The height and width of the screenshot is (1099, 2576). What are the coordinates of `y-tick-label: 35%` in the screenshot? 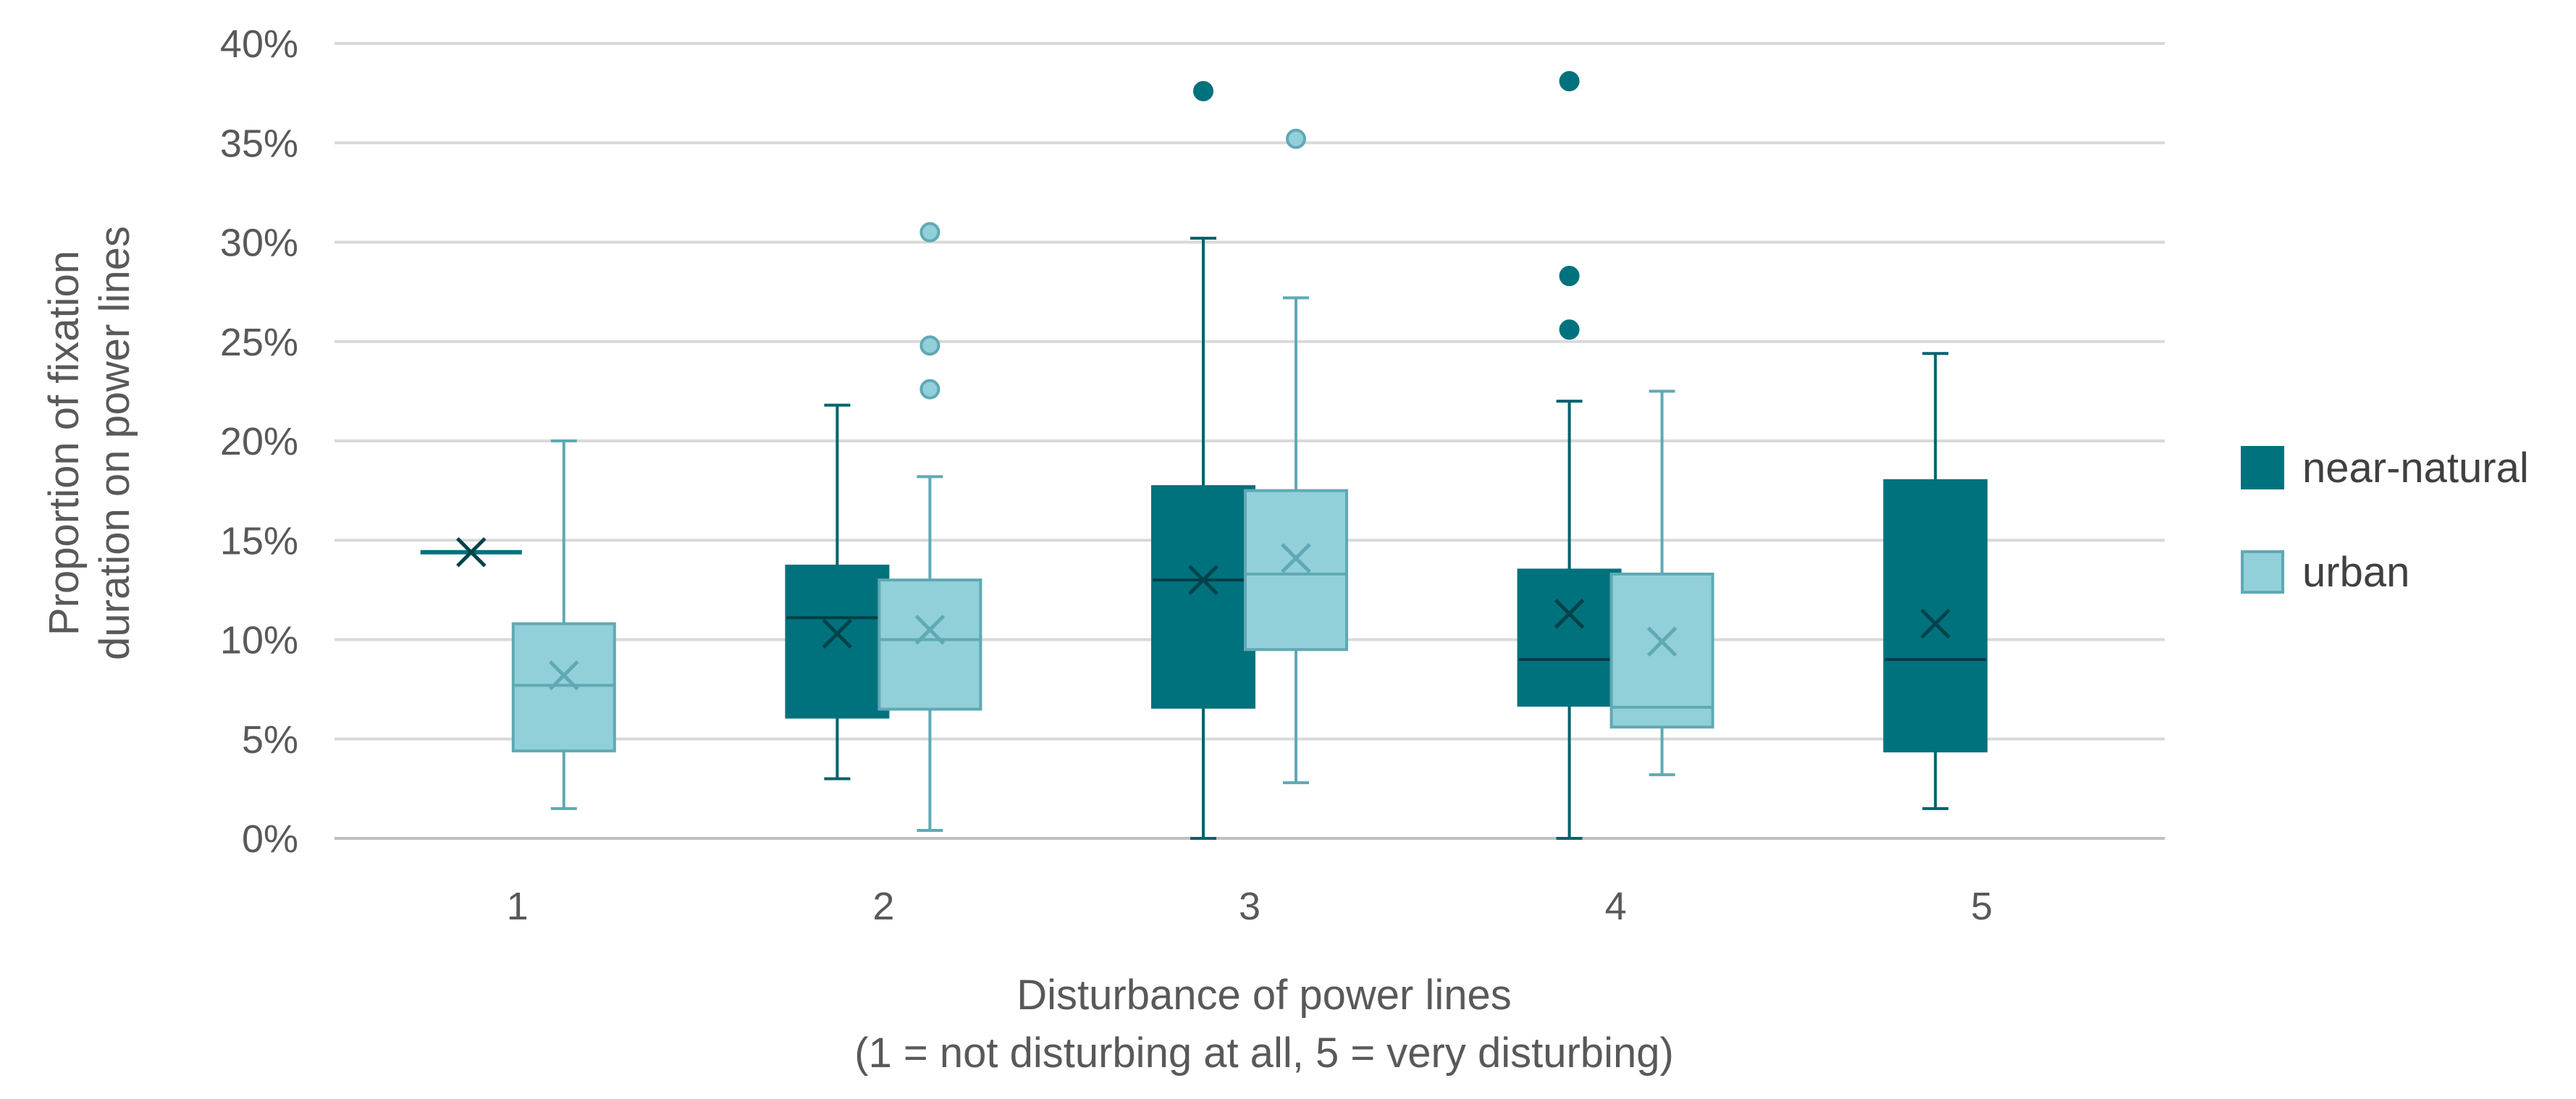 It's located at (259, 143).